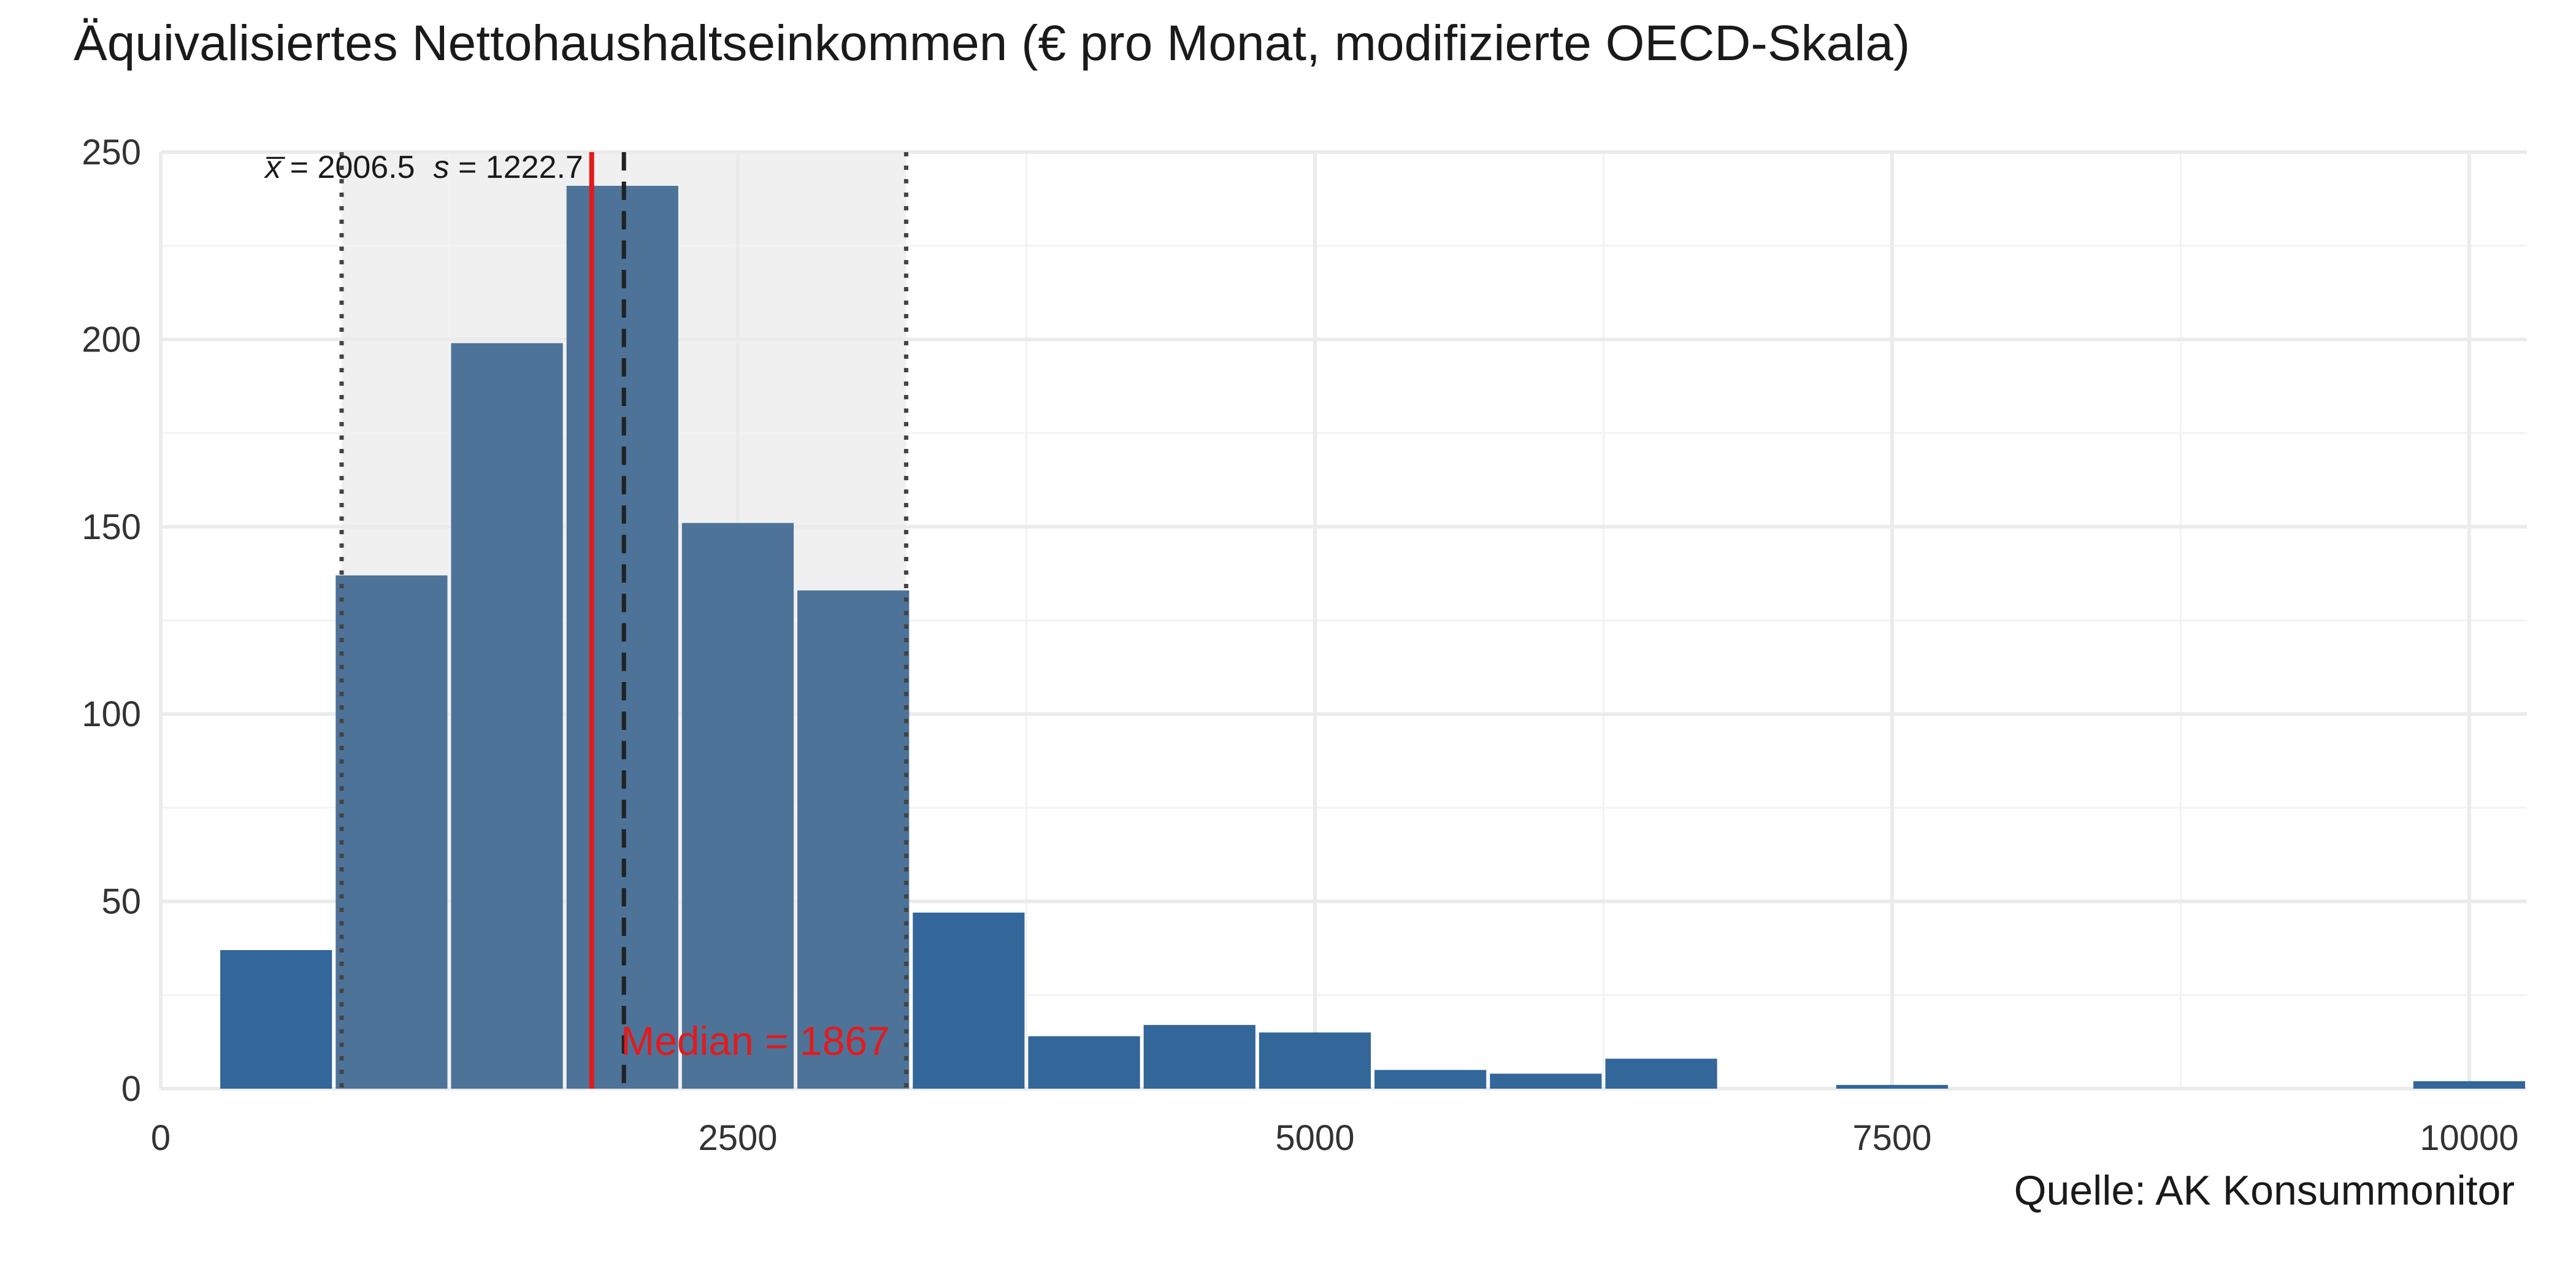  What do you see at coordinates (737, 1138) in the screenshot?
I see `x-tick-label: 2500` at bounding box center [737, 1138].